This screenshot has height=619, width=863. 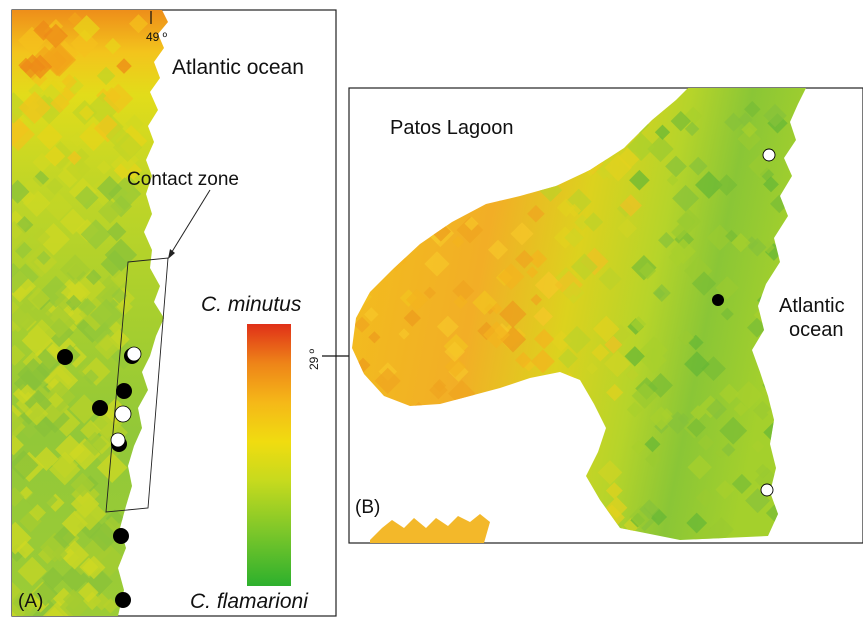 What do you see at coordinates (269, 455) in the screenshot?
I see `legend-color-bar` at bounding box center [269, 455].